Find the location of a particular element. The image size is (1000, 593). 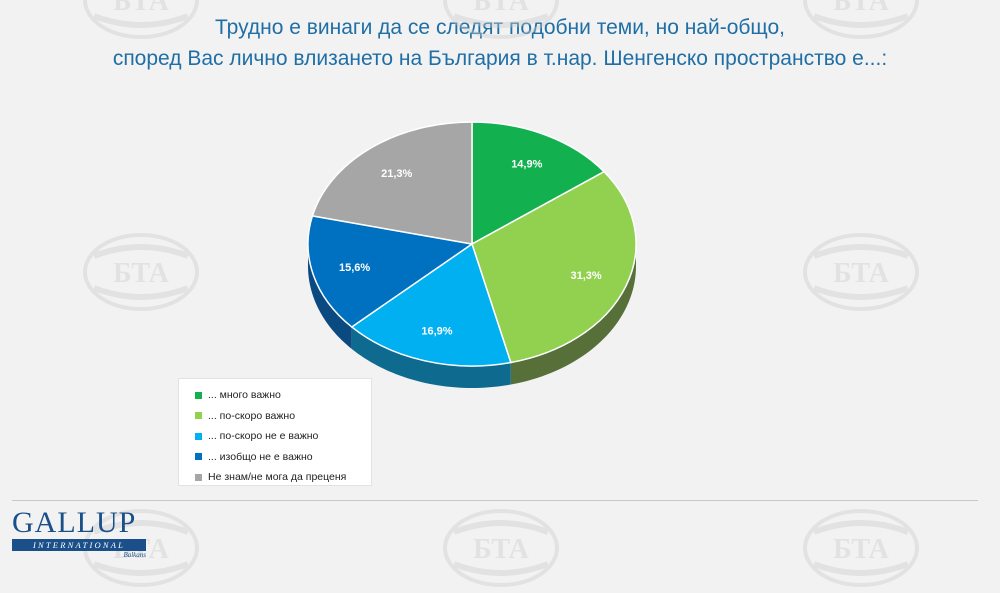

legend-item-very-important: ... много важно is located at coordinates (275, 395).